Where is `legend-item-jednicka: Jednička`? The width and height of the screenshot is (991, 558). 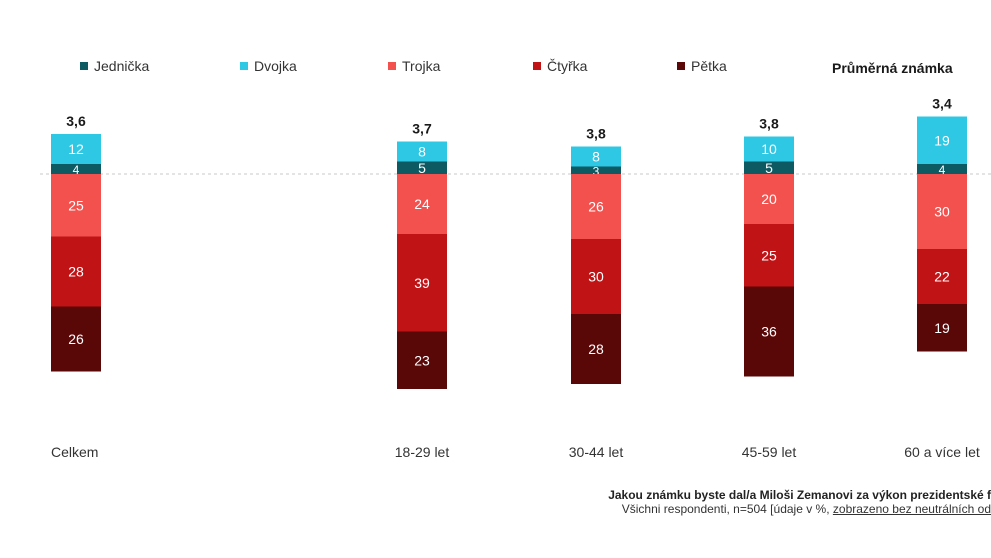 legend-item-jednicka: Jednička is located at coordinates (114, 66).